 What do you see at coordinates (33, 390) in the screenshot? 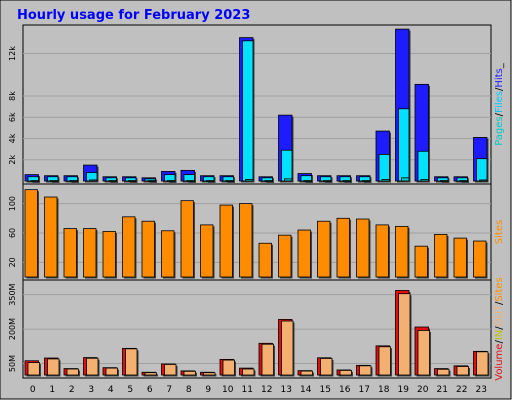
I see `x-tick-label: 0` at bounding box center [33, 390].